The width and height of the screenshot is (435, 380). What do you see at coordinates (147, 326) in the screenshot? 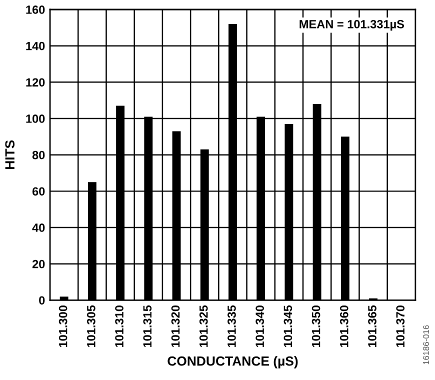
I see `x-tick-label: 101.315` at bounding box center [147, 326].